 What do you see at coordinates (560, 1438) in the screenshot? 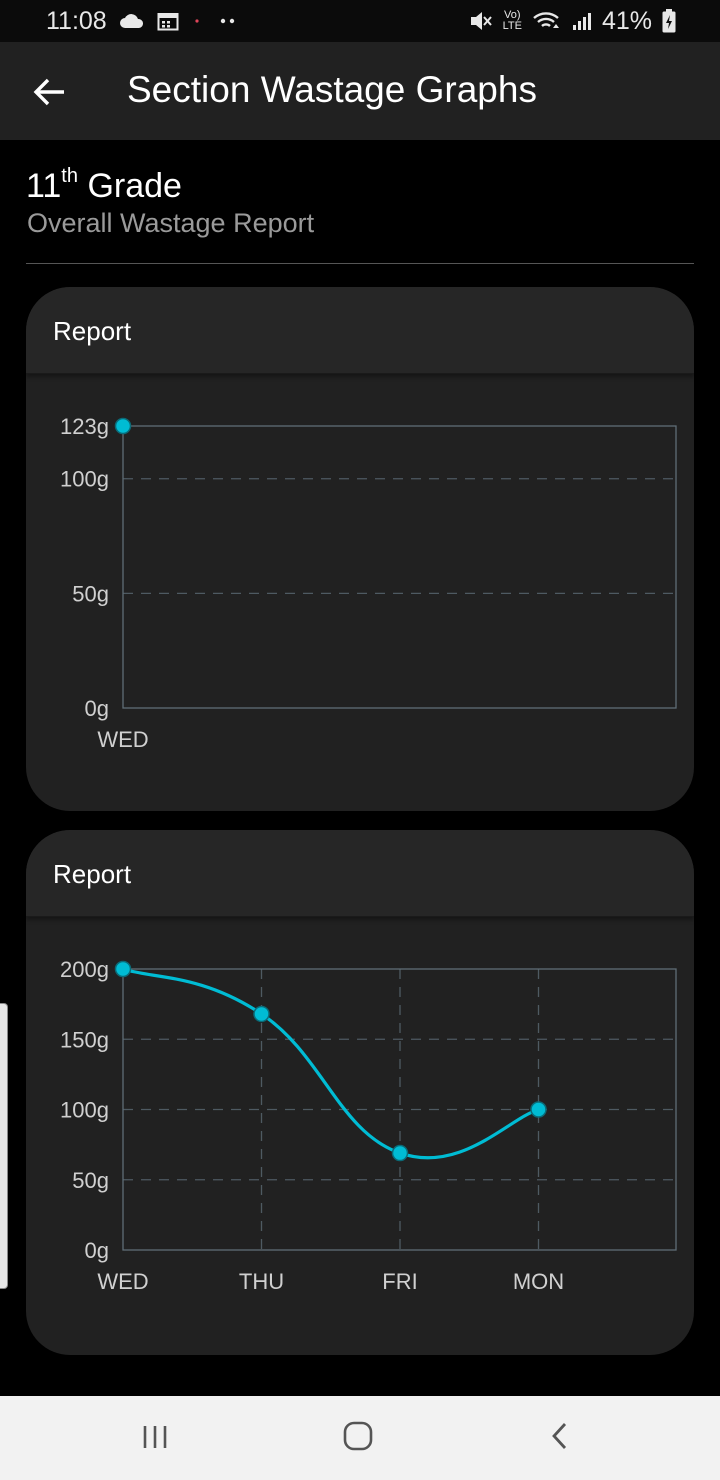
I see `back-icon` at bounding box center [560, 1438].